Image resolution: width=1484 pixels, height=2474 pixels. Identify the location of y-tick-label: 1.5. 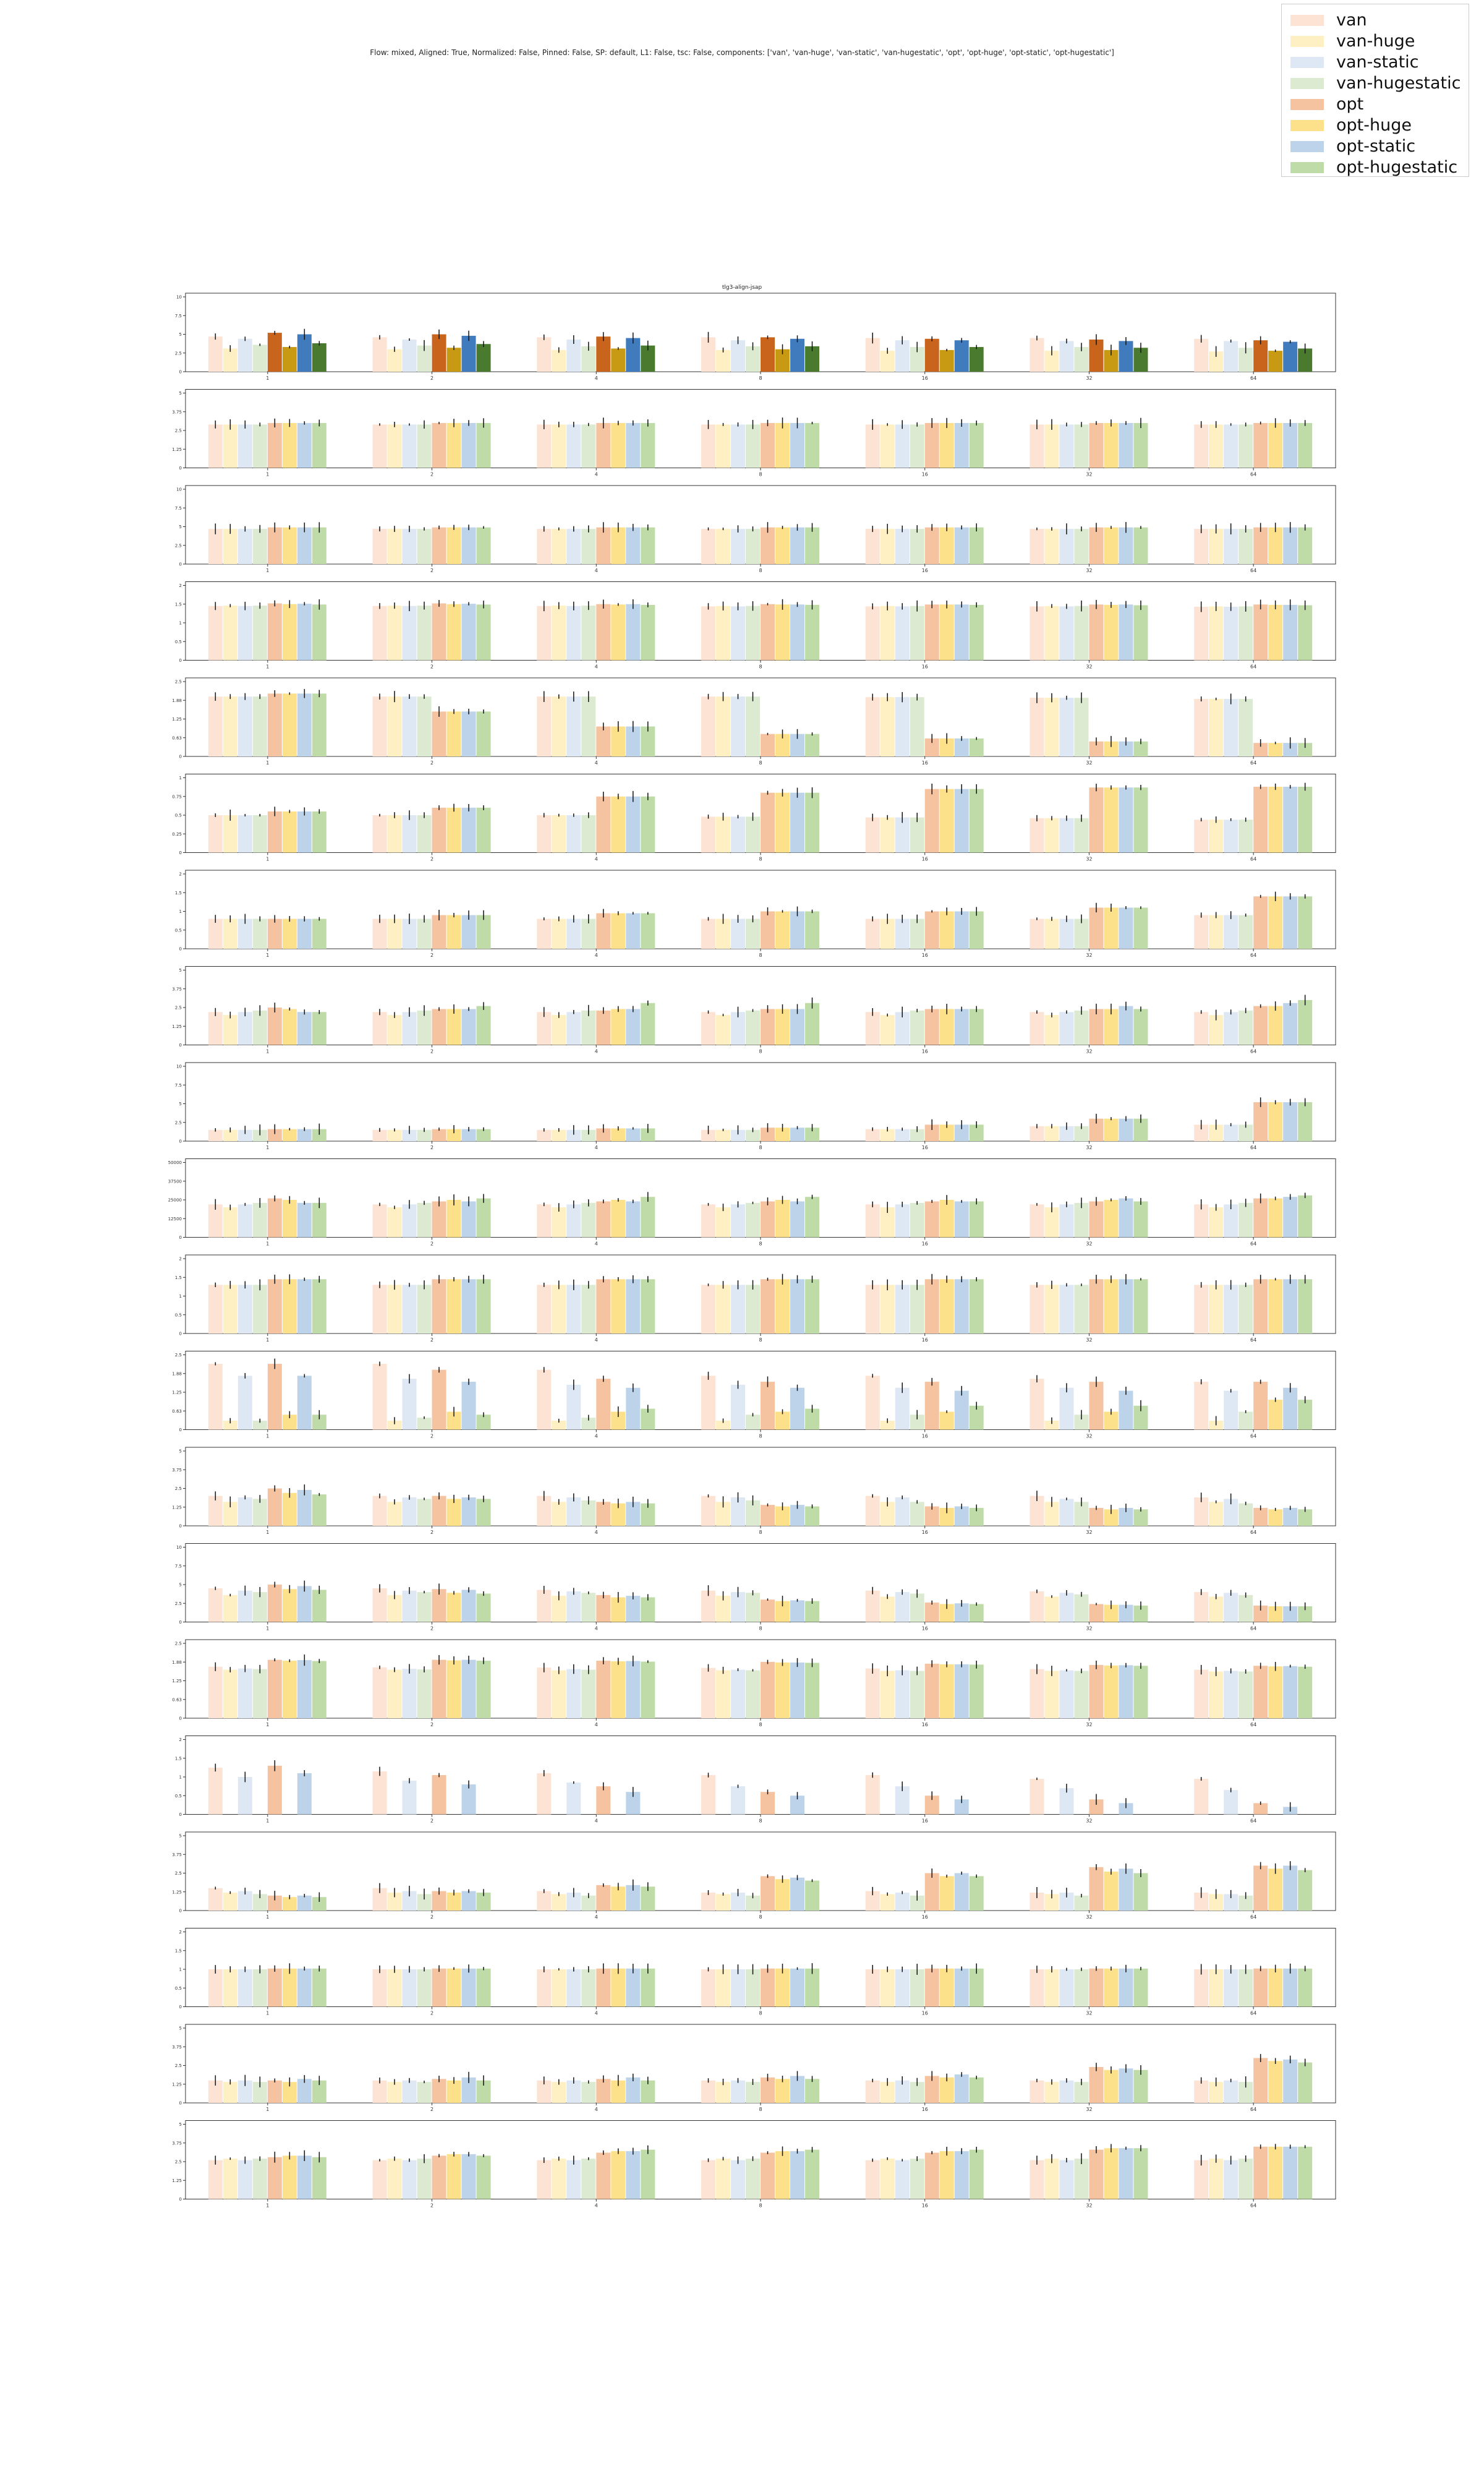
(178, 894).